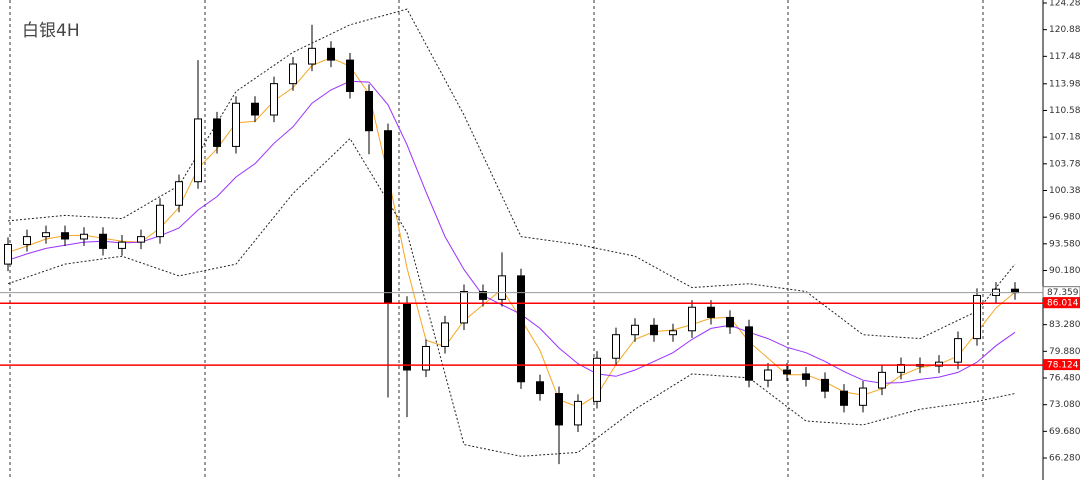 Image resolution: width=1080 pixels, height=480 pixels. I want to click on level-label: 78.124, so click(1063, 366).